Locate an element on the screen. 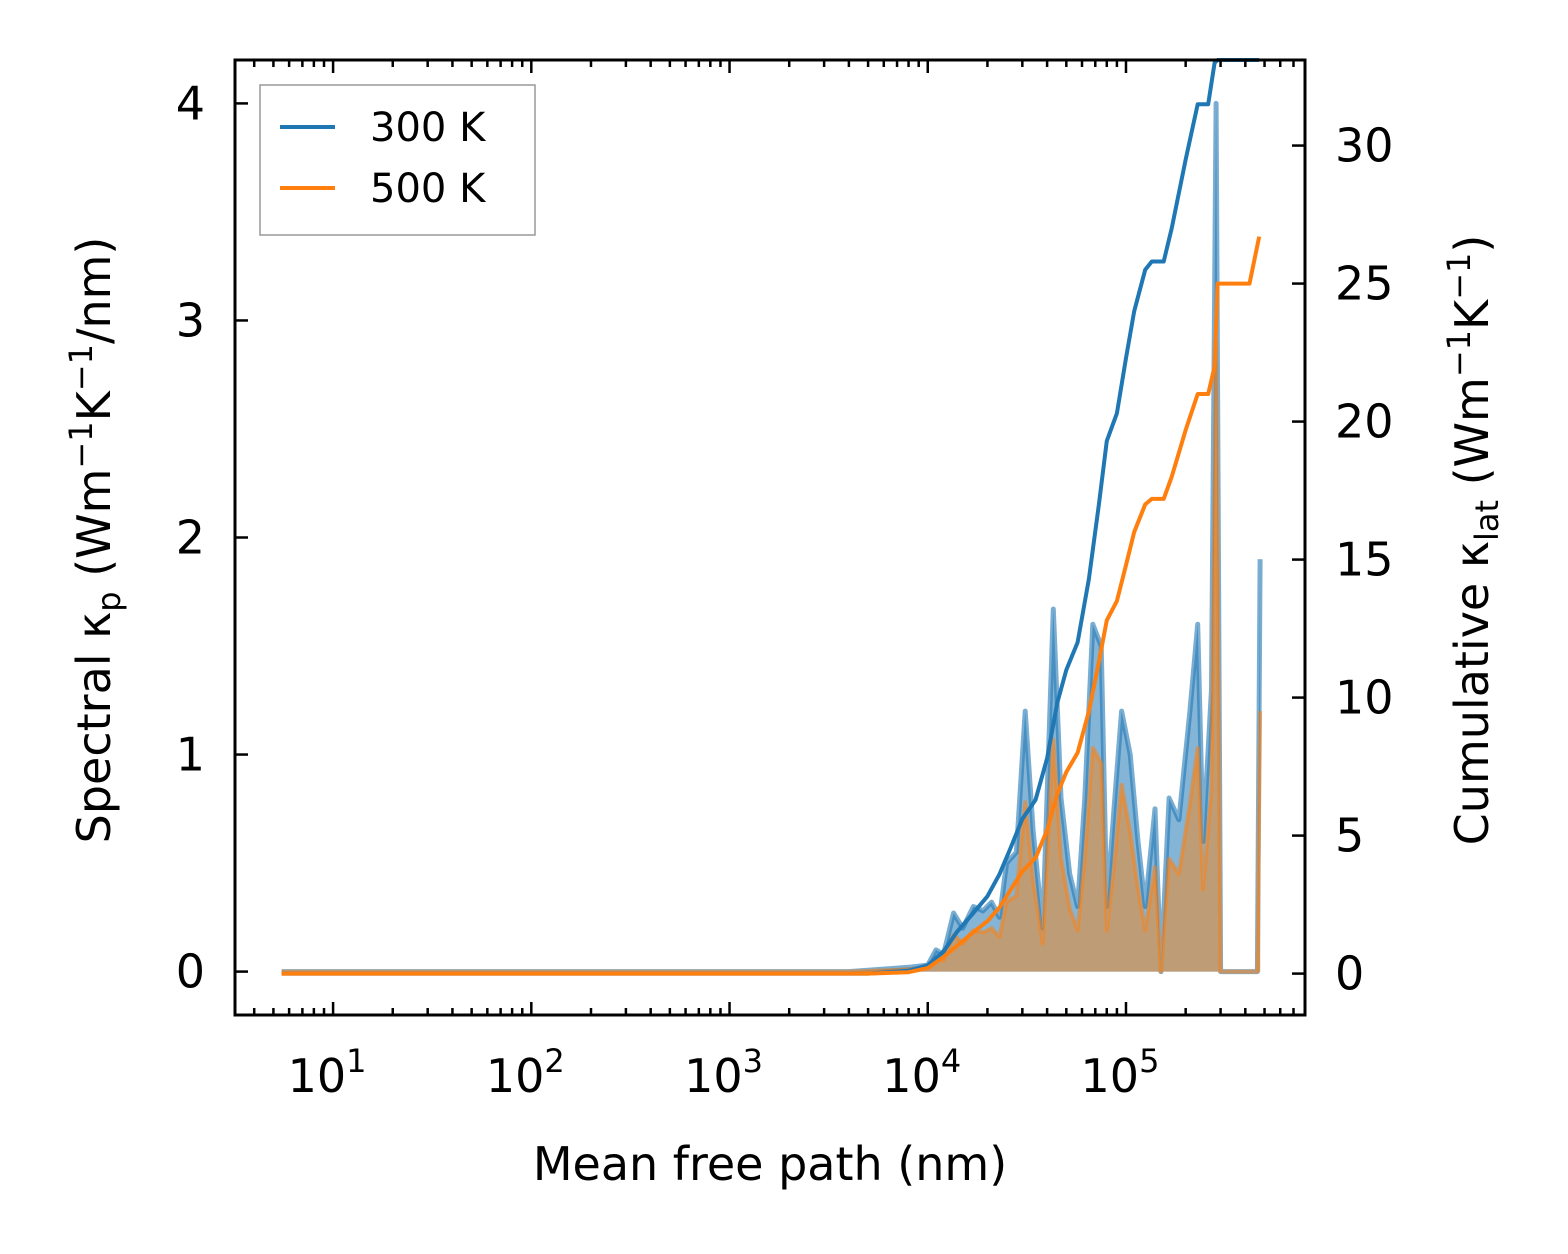 The width and height of the screenshot is (1568, 1254). y-left-axis-title: Spectral κp (Wm−1K−1/nm) is located at coordinates (95, 540).